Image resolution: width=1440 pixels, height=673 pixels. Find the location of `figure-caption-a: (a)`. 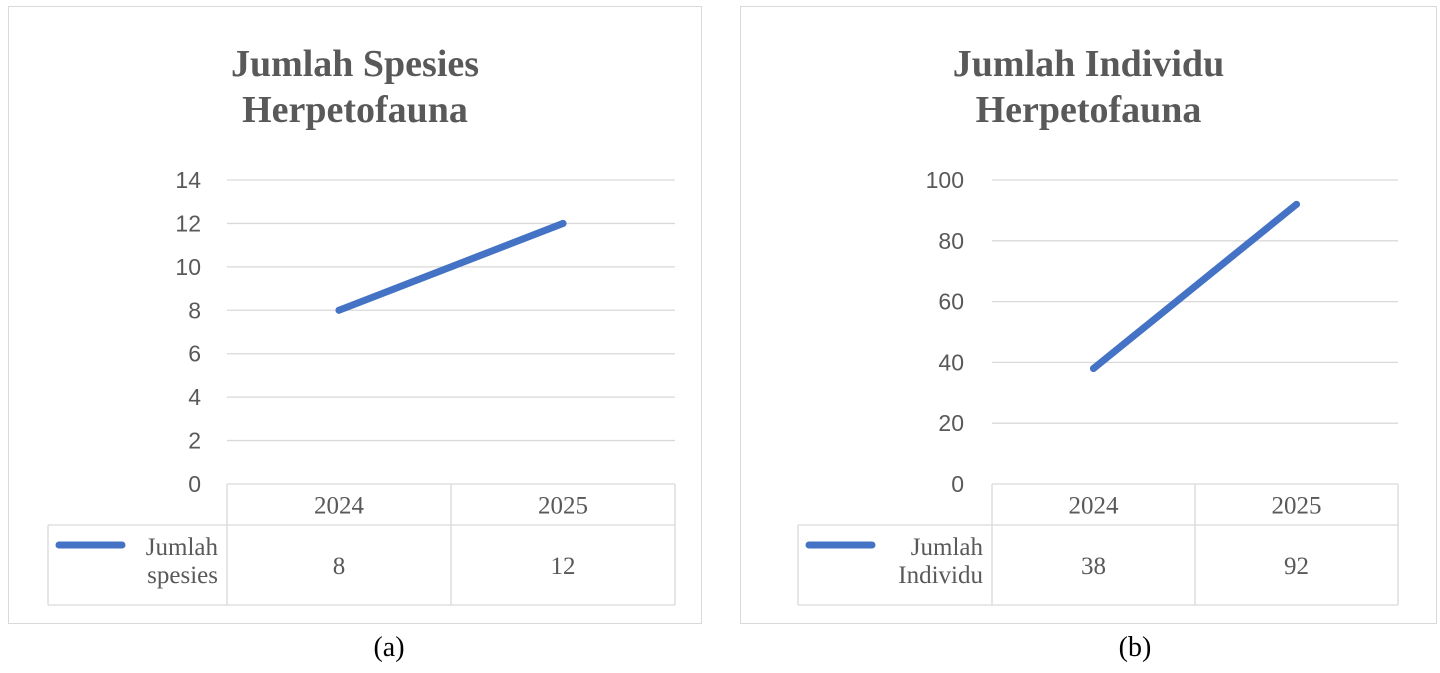

figure-caption-a: (a) is located at coordinates (389, 647).